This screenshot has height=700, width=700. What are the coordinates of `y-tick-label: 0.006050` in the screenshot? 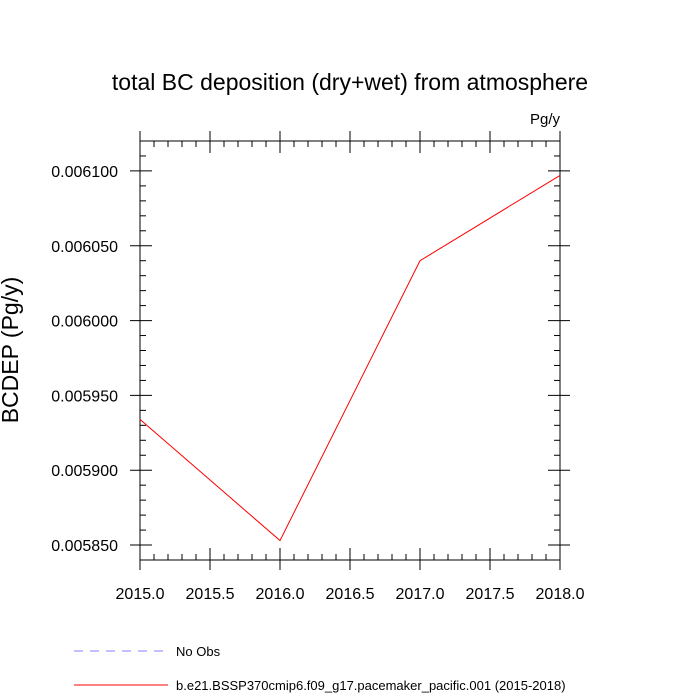 It's located at (84, 247).